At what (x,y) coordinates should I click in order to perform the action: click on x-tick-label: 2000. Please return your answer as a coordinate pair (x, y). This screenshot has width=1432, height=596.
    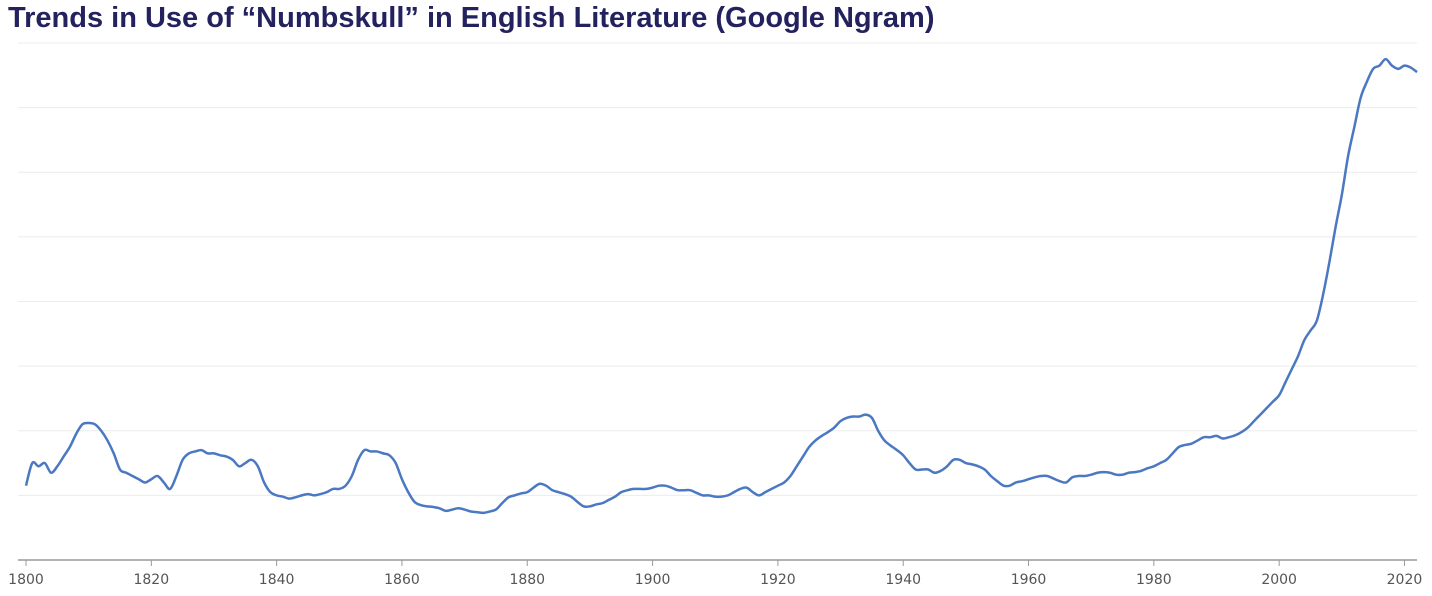
    Looking at the image, I should click on (1279, 580).